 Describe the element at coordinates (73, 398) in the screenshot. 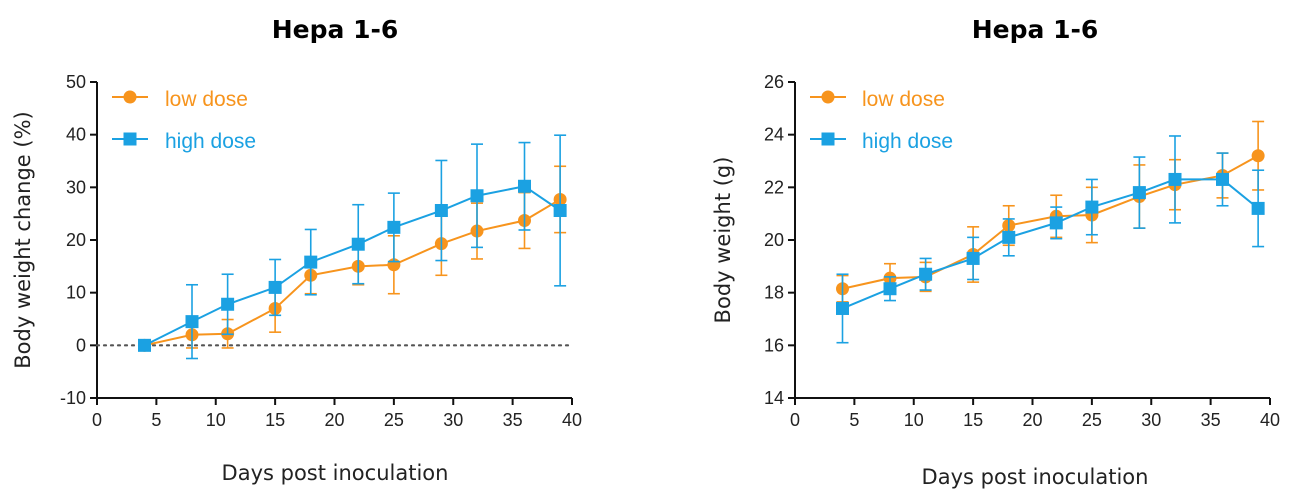

I see `y-tick-label: -10` at that location.